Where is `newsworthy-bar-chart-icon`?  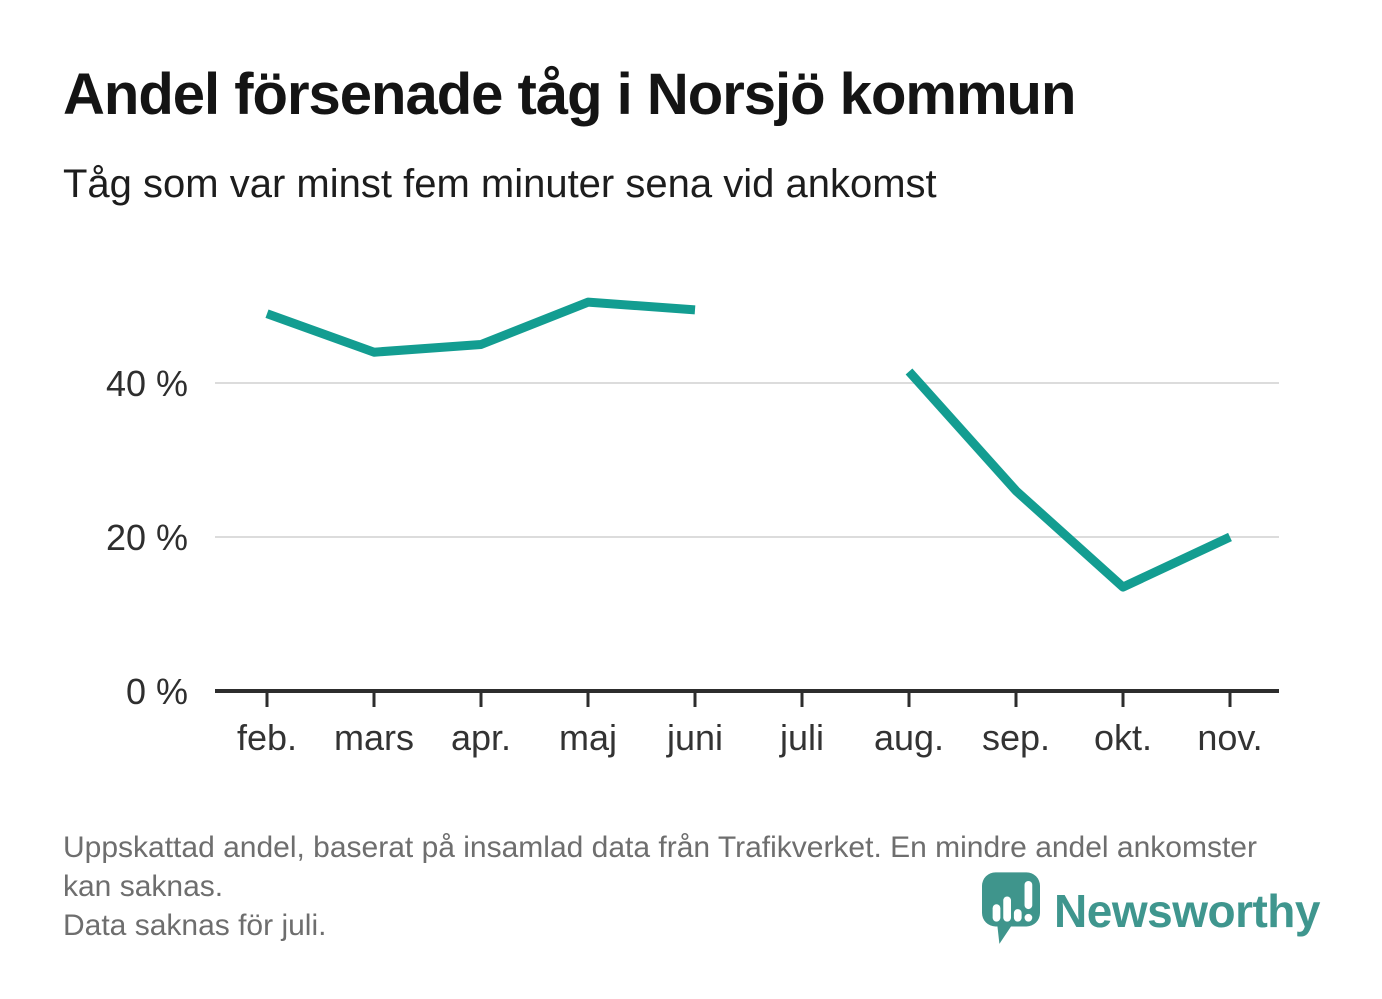 newsworthy-bar-chart-icon is located at coordinates (1011, 908).